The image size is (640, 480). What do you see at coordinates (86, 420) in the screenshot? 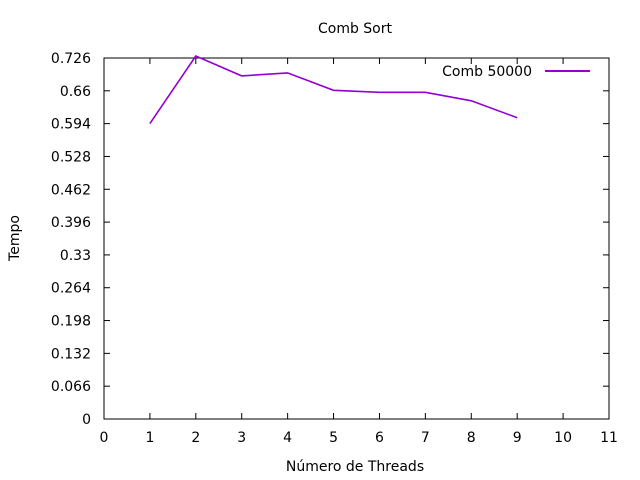
I see `y-tick-label: 0` at bounding box center [86, 420].